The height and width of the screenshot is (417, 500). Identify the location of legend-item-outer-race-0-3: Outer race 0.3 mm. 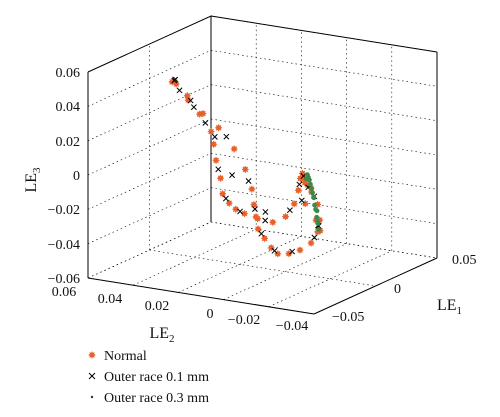
(149, 398).